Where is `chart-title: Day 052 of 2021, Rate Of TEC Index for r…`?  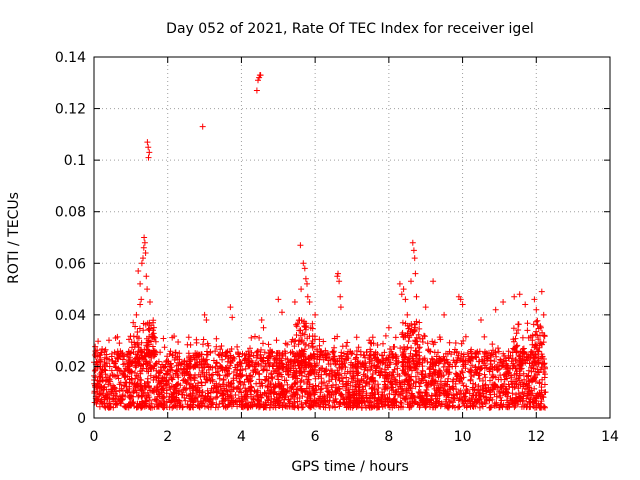
chart-title: Day 052 of 2021, Rate Of TEC Index for r… is located at coordinates (350, 29).